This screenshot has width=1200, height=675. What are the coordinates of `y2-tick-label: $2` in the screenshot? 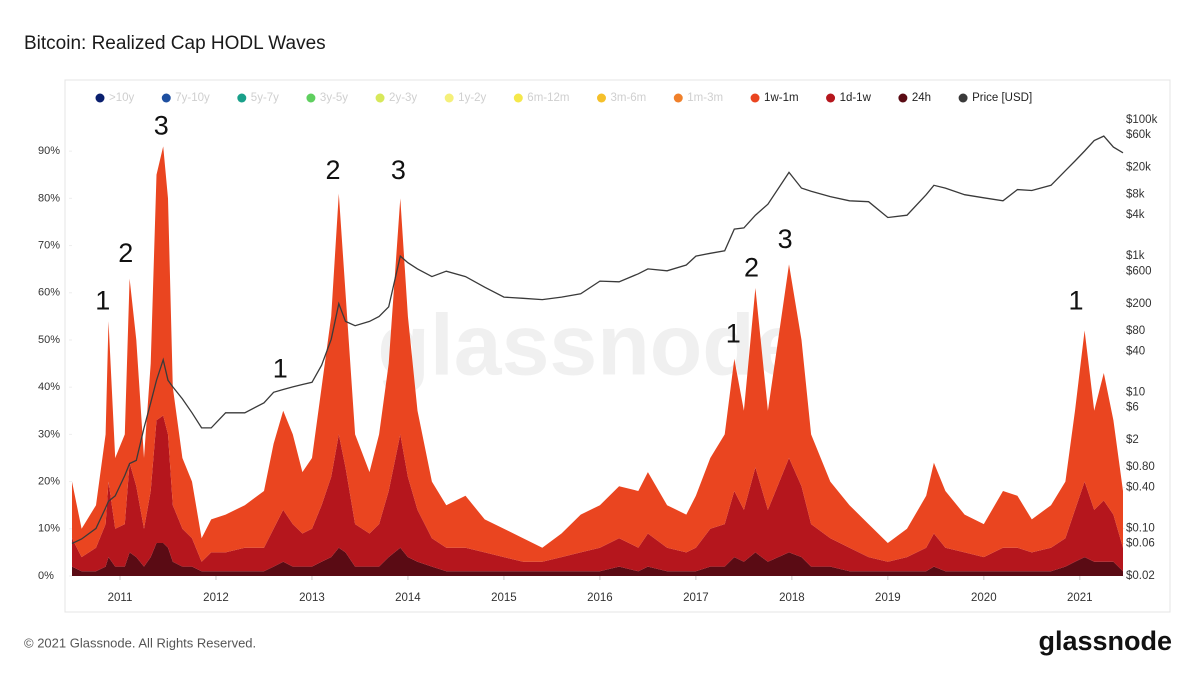 It's located at (1132, 440).